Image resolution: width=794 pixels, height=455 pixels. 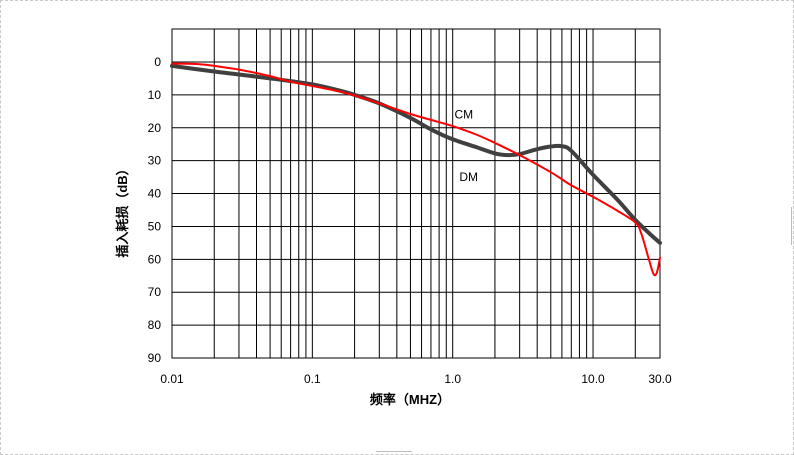 What do you see at coordinates (172, 379) in the screenshot?
I see `x-tick-label: 0.01` at bounding box center [172, 379].